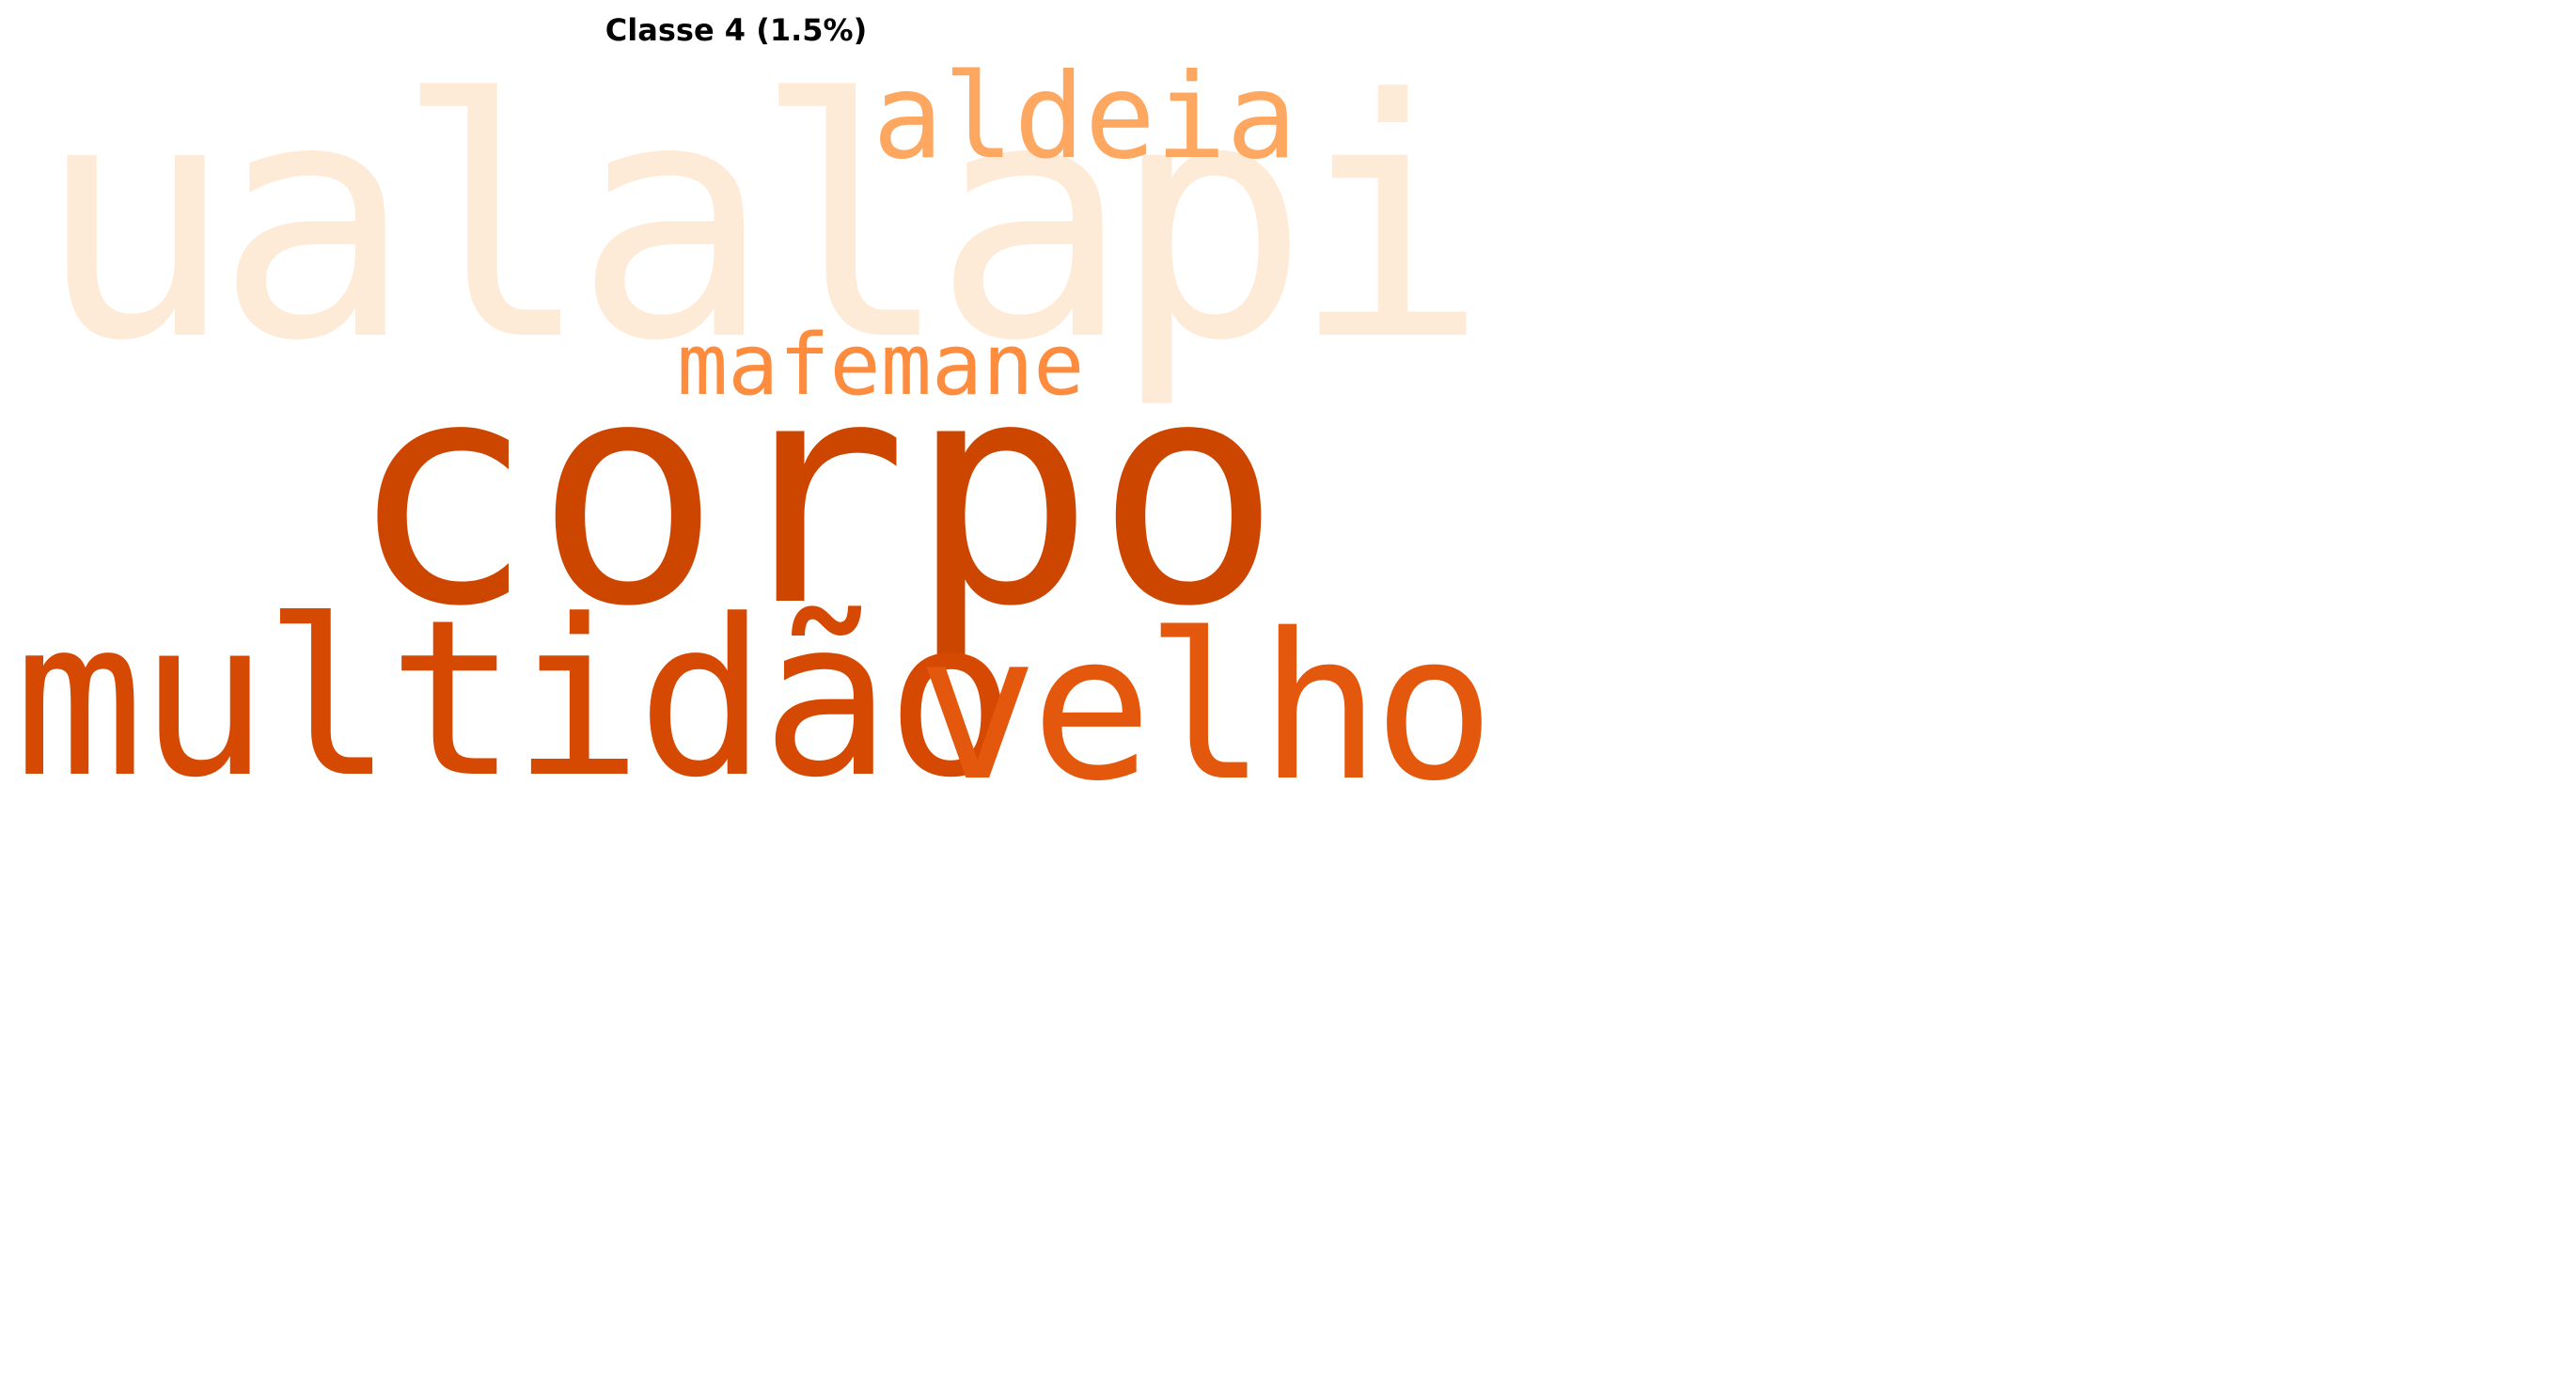 This screenshot has width=2576, height=1382. I want to click on word-multidao: multidão, so click(515, 699).